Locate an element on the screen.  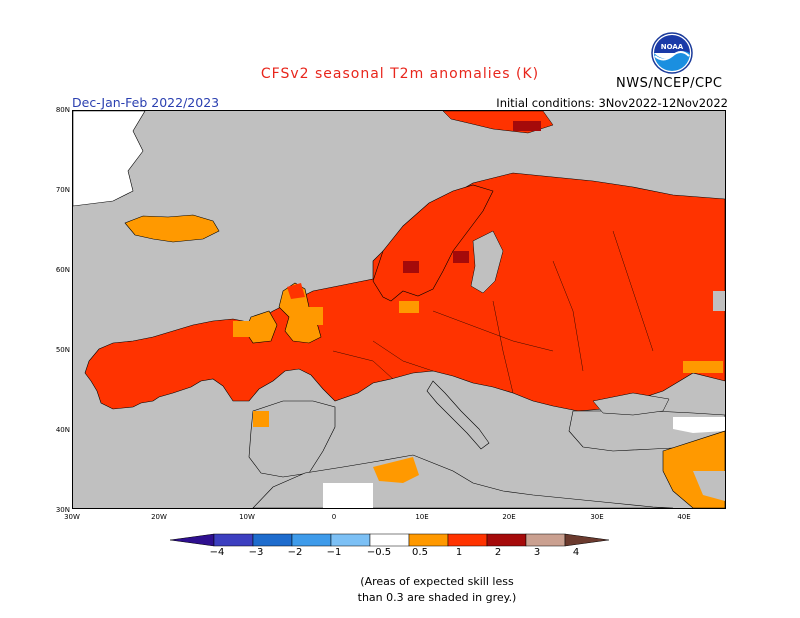
lon-label: 10E is located at coordinates (422, 517).